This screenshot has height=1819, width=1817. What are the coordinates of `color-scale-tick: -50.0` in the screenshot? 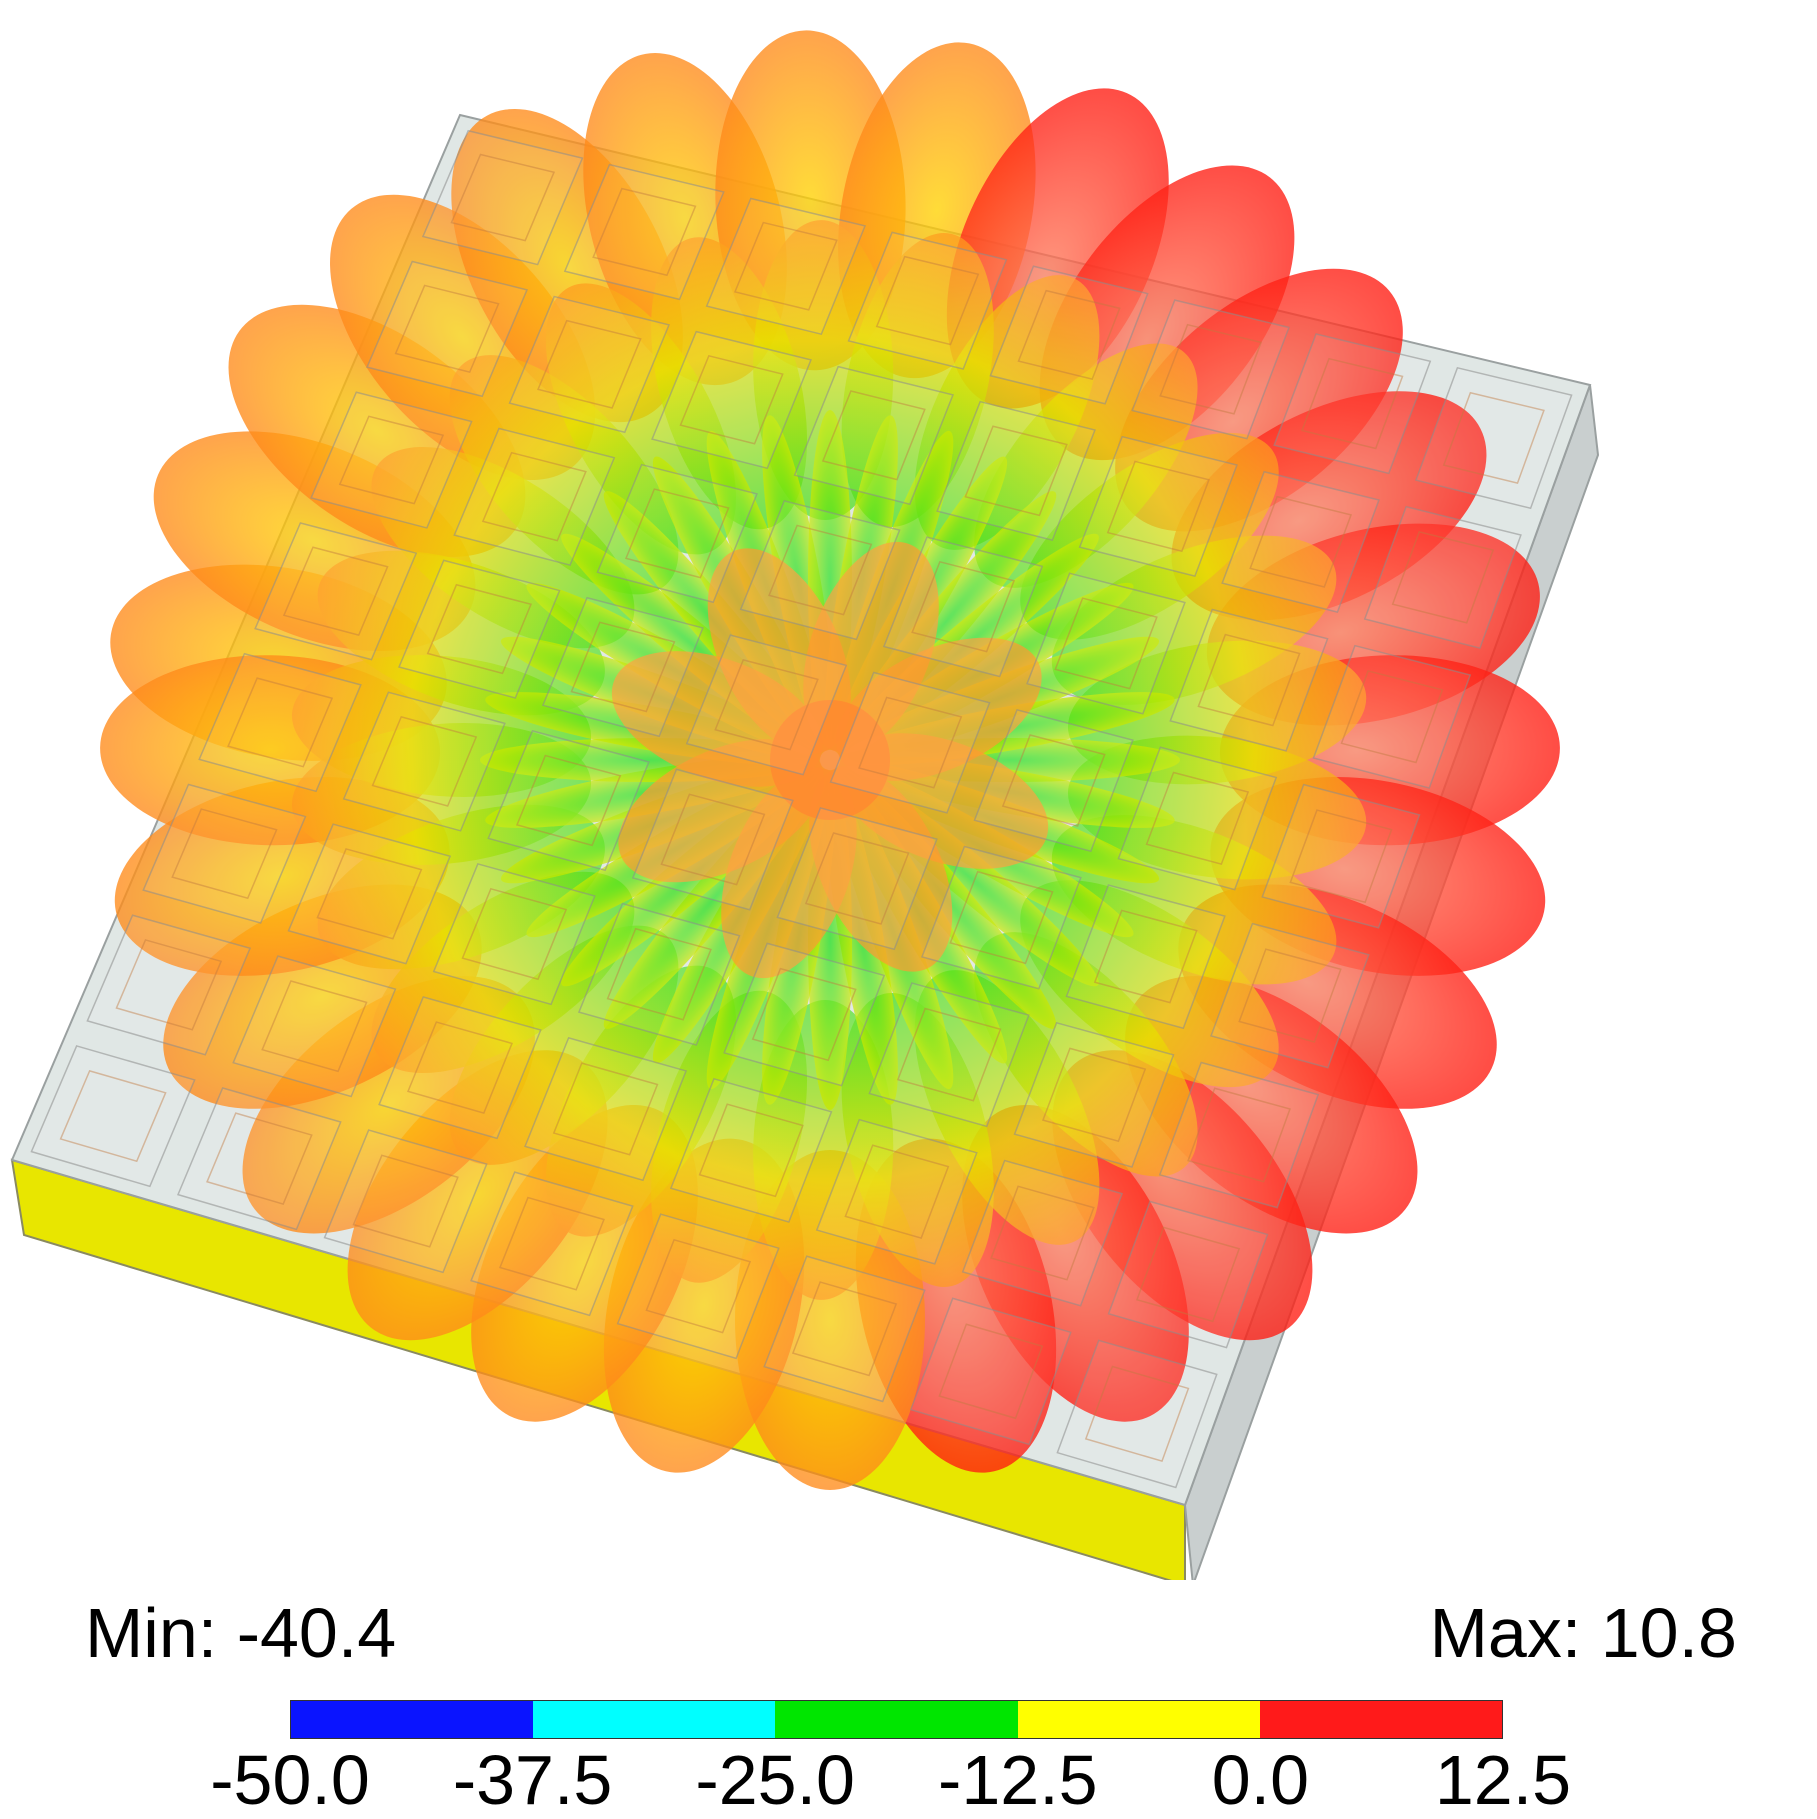 It's located at (290, 1780).